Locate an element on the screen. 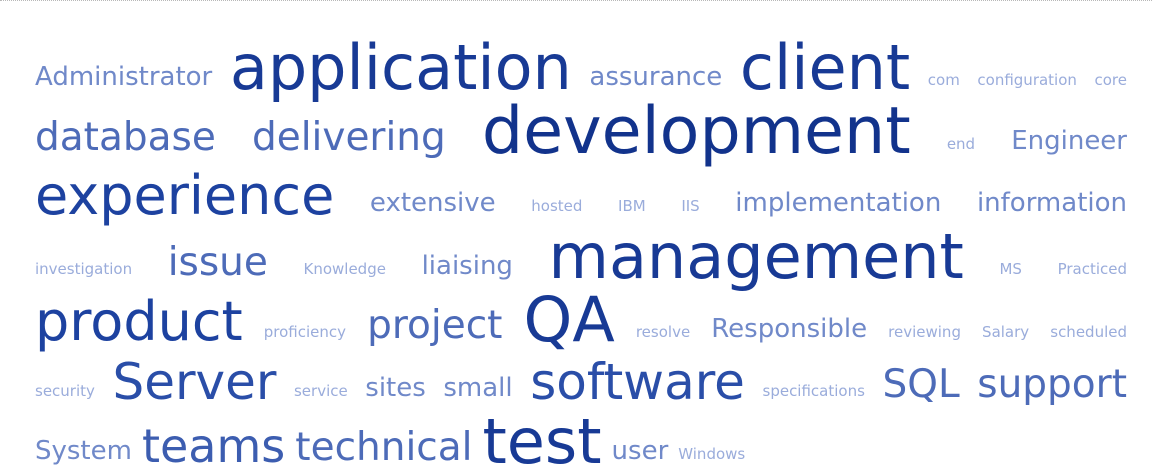 The width and height of the screenshot is (1152, 475). tag-qa: QA is located at coordinates (569, 319).